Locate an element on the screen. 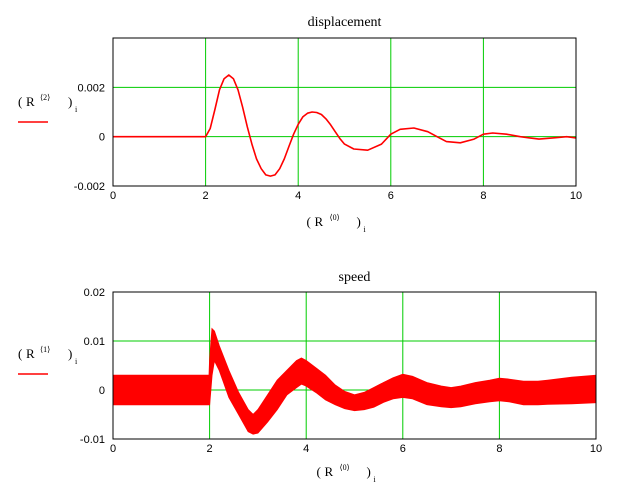  y-tick-label: 0.002 is located at coordinates (91, 88).